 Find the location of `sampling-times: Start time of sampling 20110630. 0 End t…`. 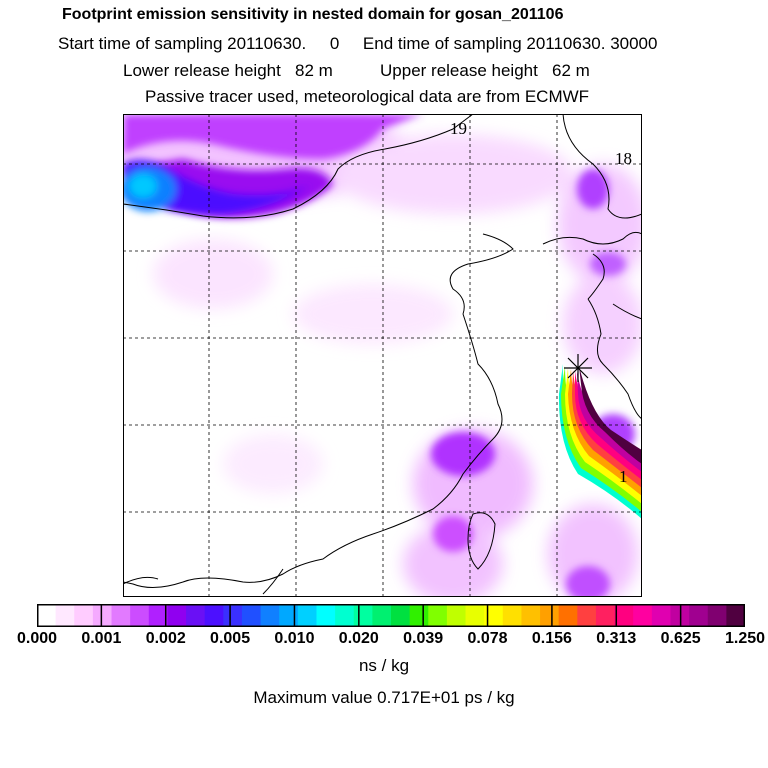

sampling-times: Start time of sampling 20110630. 0 End t… is located at coordinates (358, 43).